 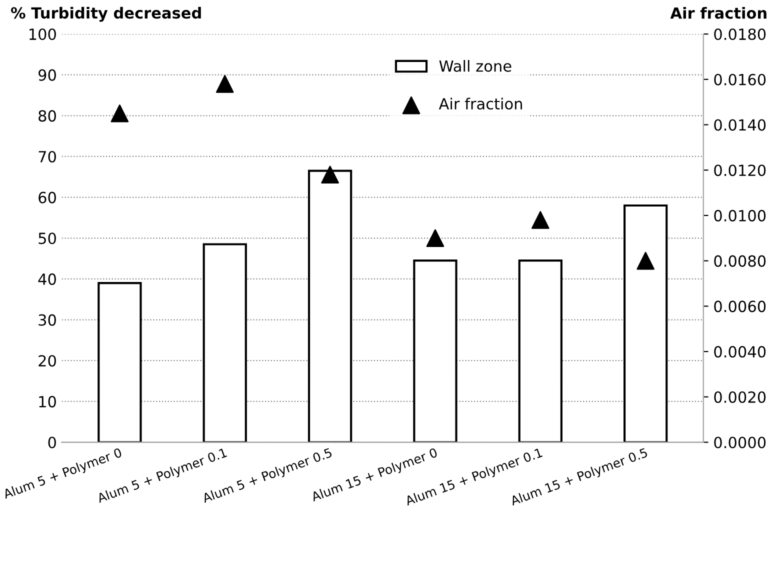 I want to click on y-tick-label: 10, so click(x=47, y=402).